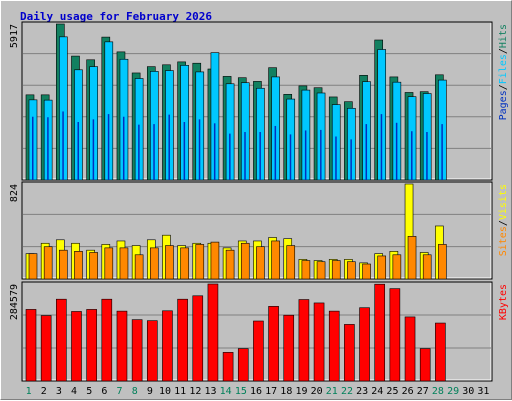 This screenshot has height=401, width=512. Describe the element at coordinates (271, 391) in the screenshot. I see `x-tick-label: 17` at that location.